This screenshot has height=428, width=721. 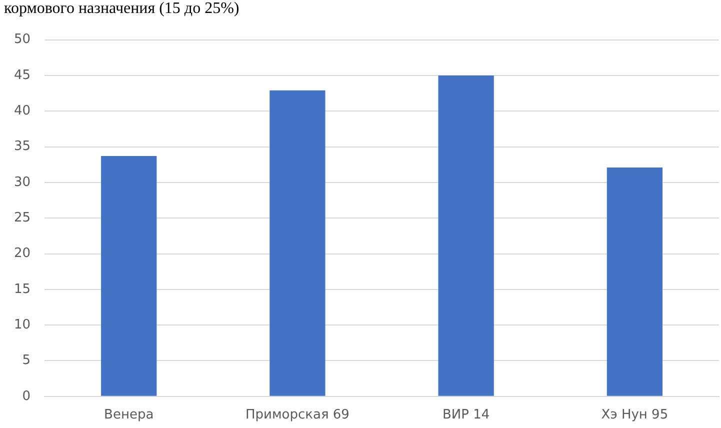 I want to click on y-tick-label: 50, so click(x=22, y=40).